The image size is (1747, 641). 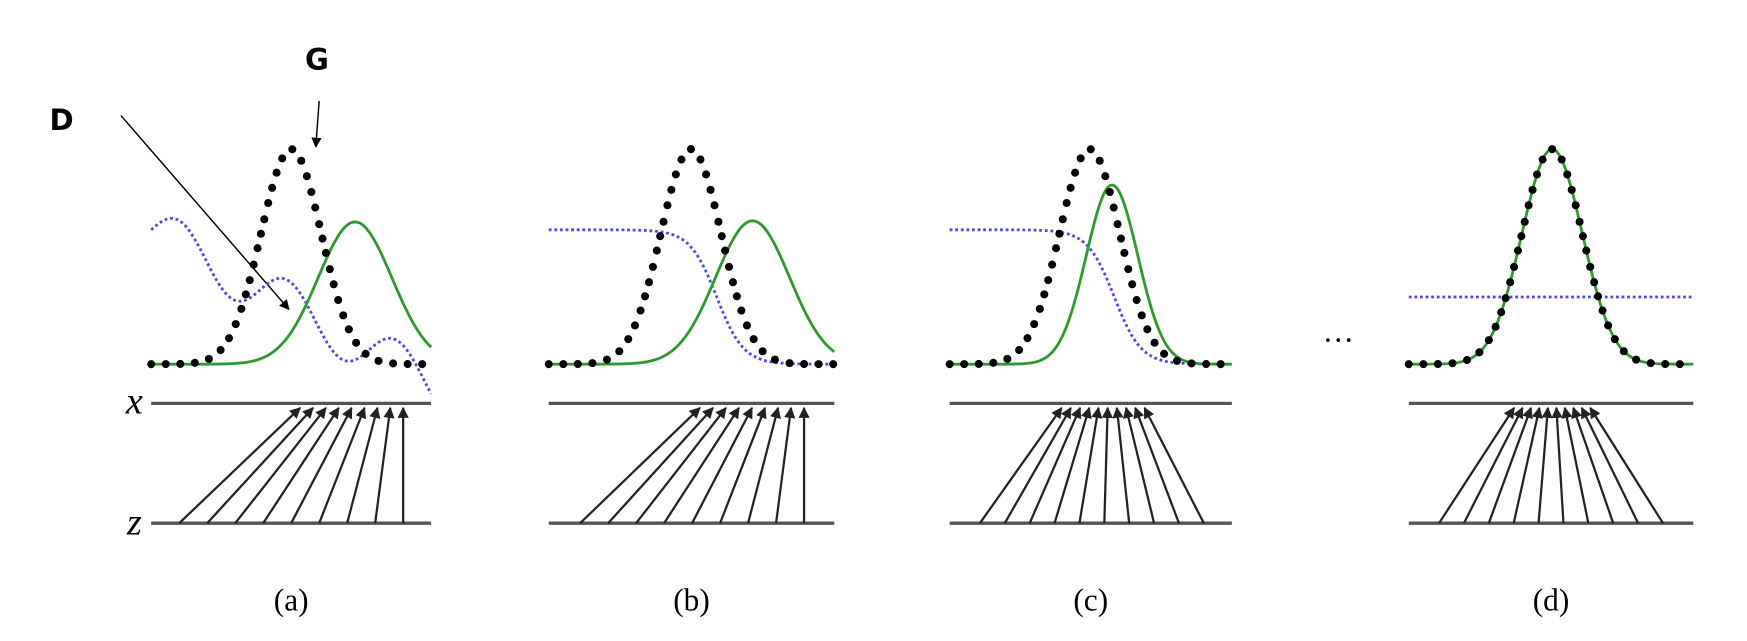 I want to click on z-axis-label: z, so click(x=134, y=522).